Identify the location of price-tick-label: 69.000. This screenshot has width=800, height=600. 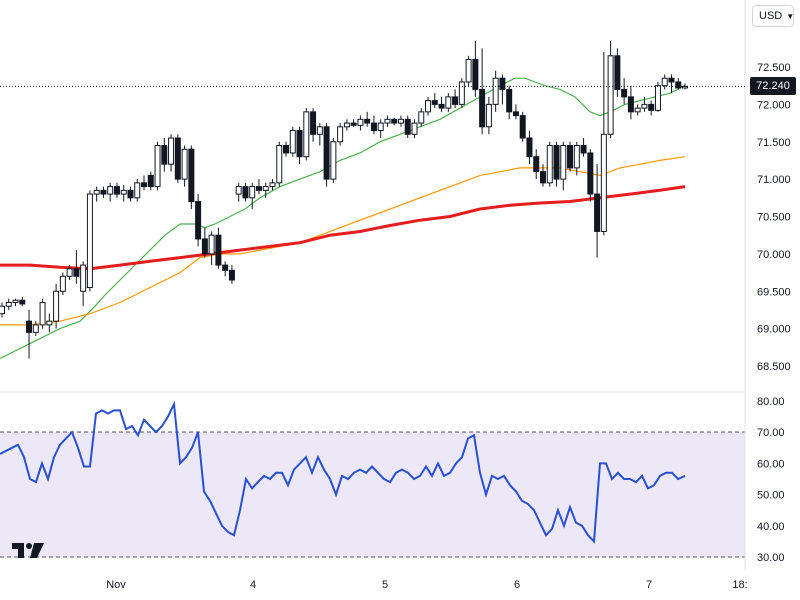
(774, 330).